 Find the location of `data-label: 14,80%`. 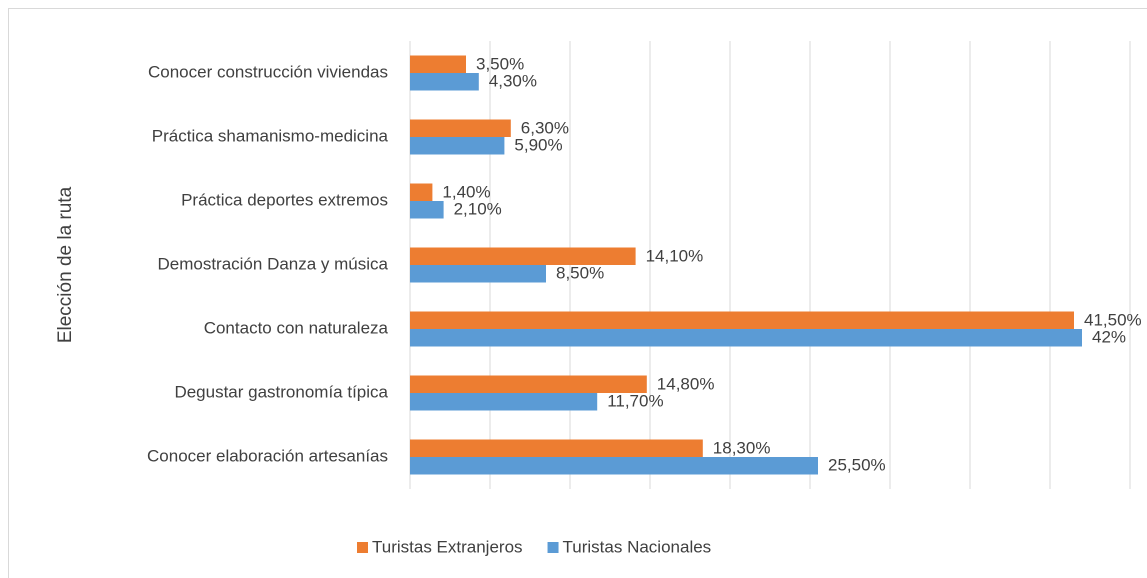

data-label: 14,80% is located at coordinates (686, 383).